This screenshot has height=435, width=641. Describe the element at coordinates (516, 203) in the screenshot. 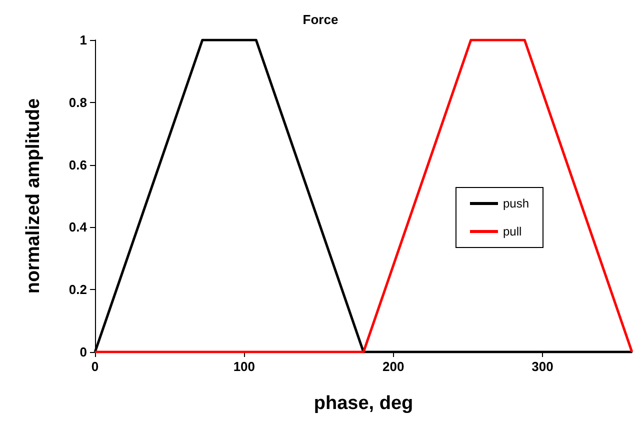

I see `legend-label: push` at that location.